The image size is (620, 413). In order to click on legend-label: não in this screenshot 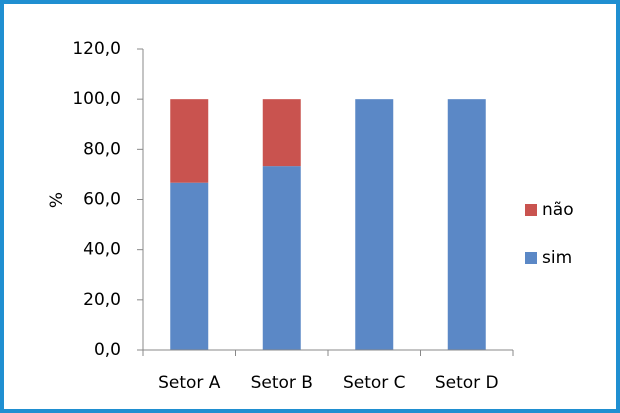, I will do `click(558, 210)`.